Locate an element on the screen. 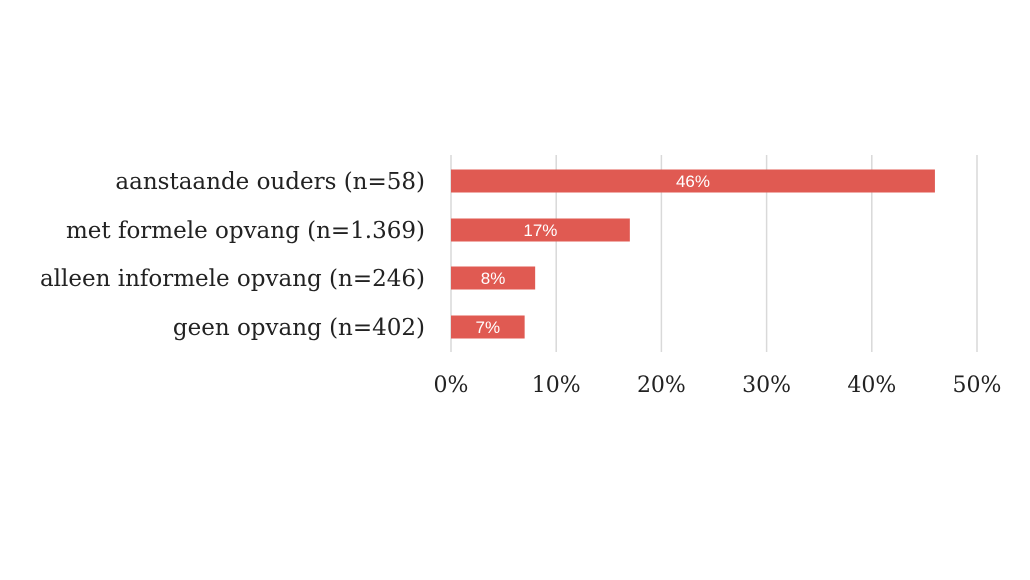  x-tick-label-0: 0% is located at coordinates (451, 385).